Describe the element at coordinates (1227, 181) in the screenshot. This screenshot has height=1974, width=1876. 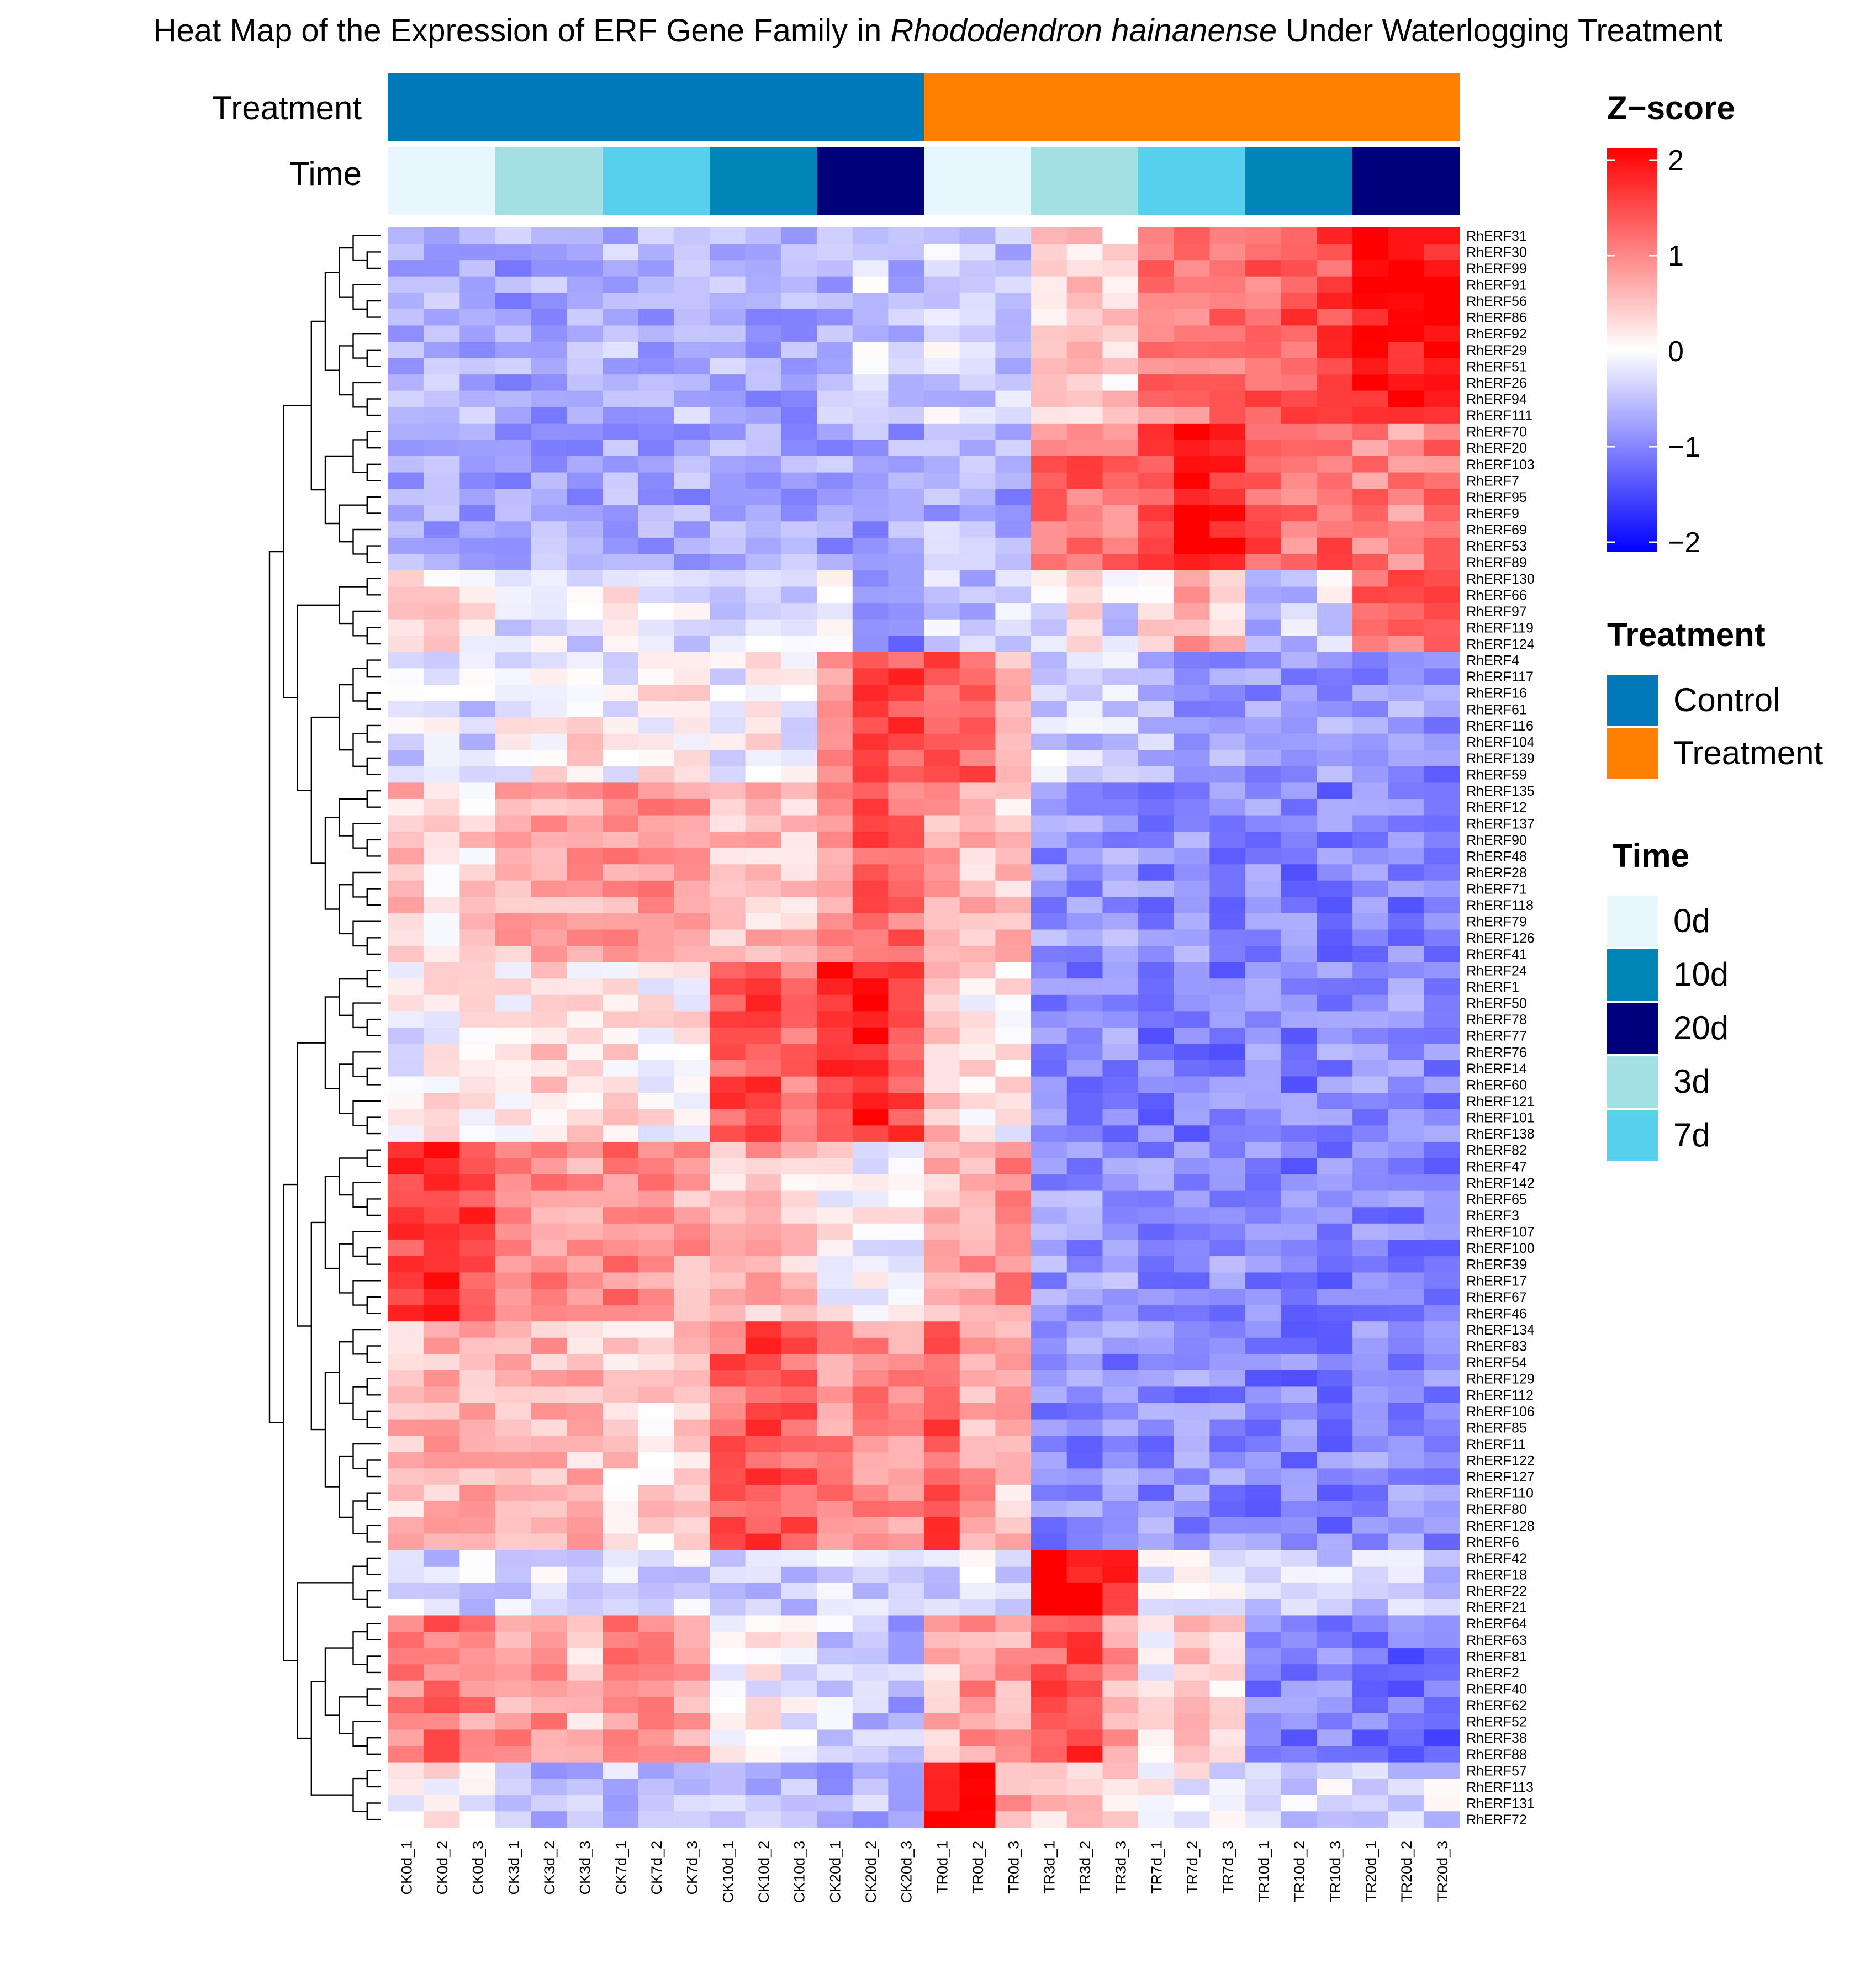
I see `time-annotation-cell` at that location.